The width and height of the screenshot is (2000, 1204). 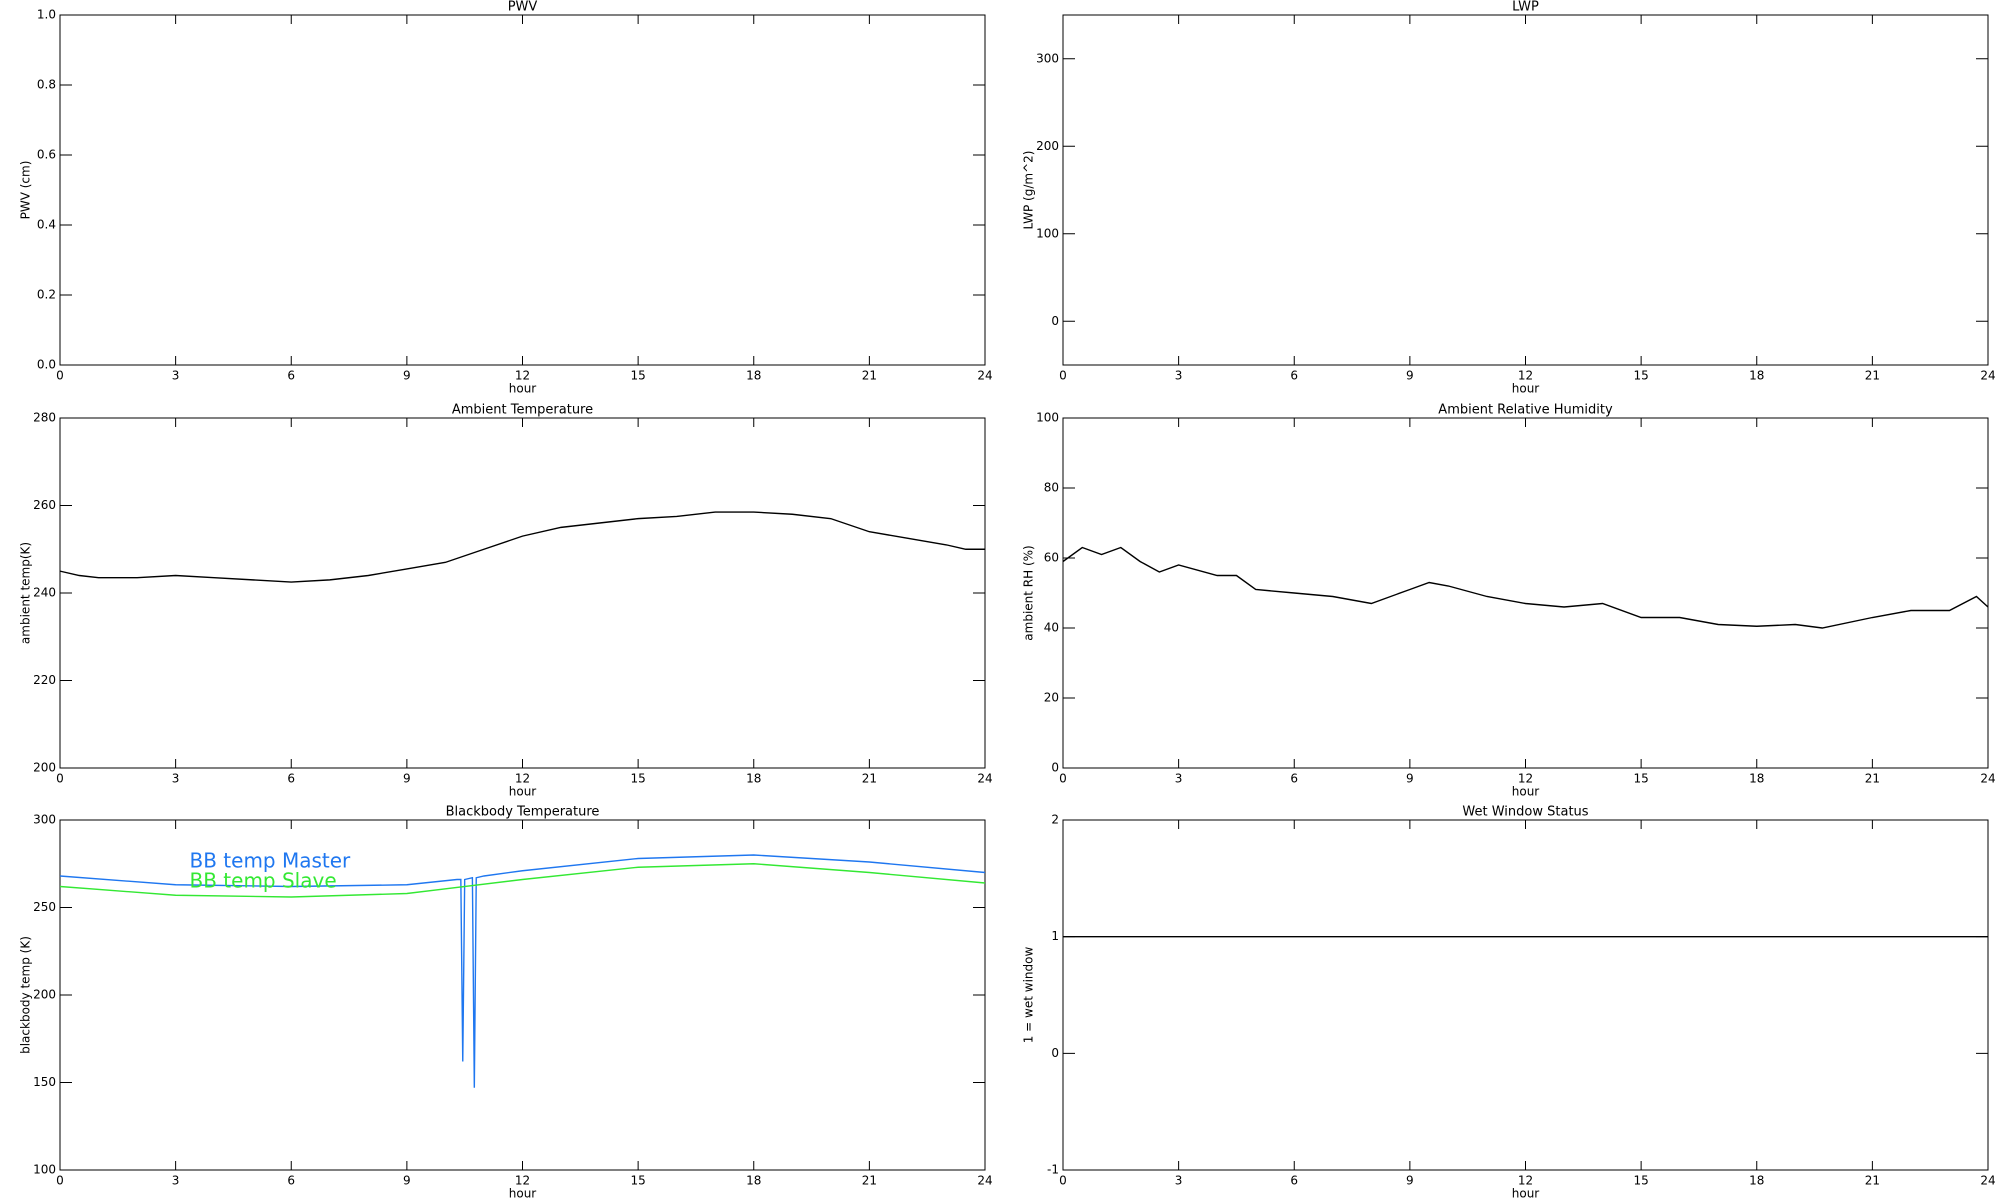 I want to click on y-tick-label: 80, so click(x=1051, y=488).